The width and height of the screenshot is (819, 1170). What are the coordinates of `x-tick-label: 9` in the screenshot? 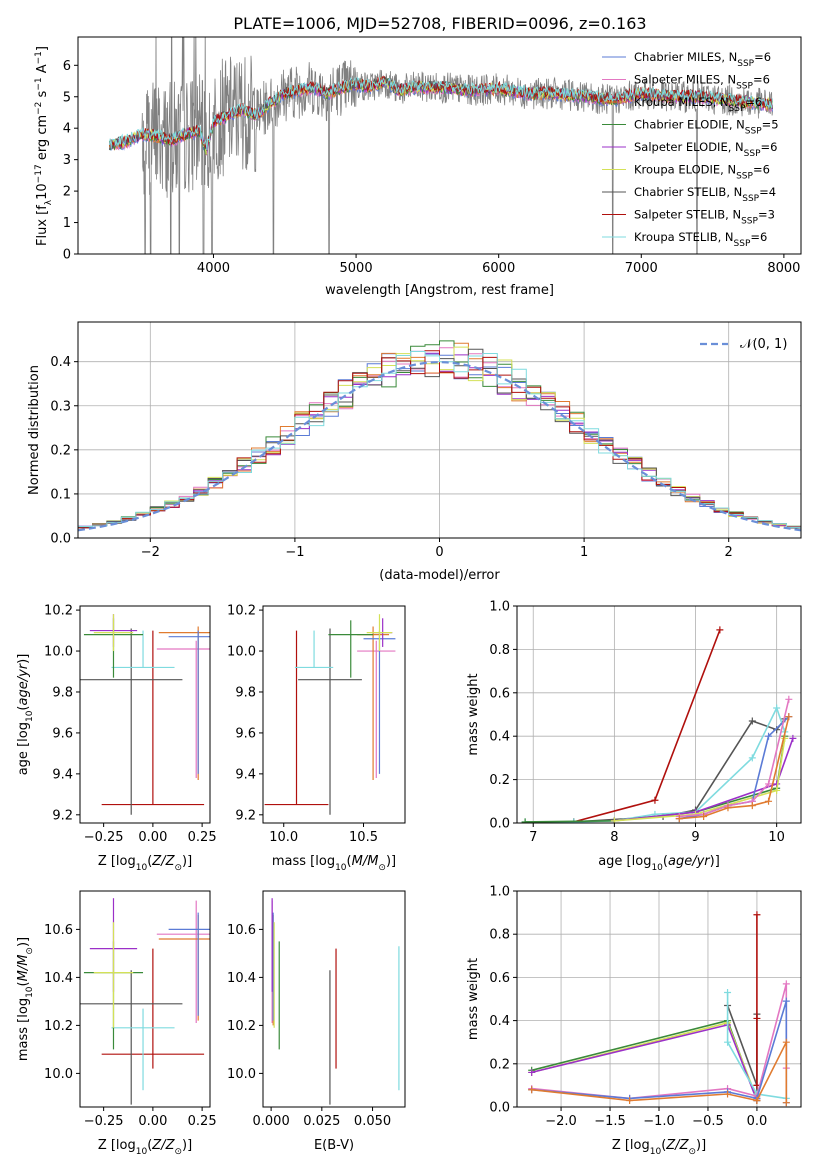 It's located at (695, 837).